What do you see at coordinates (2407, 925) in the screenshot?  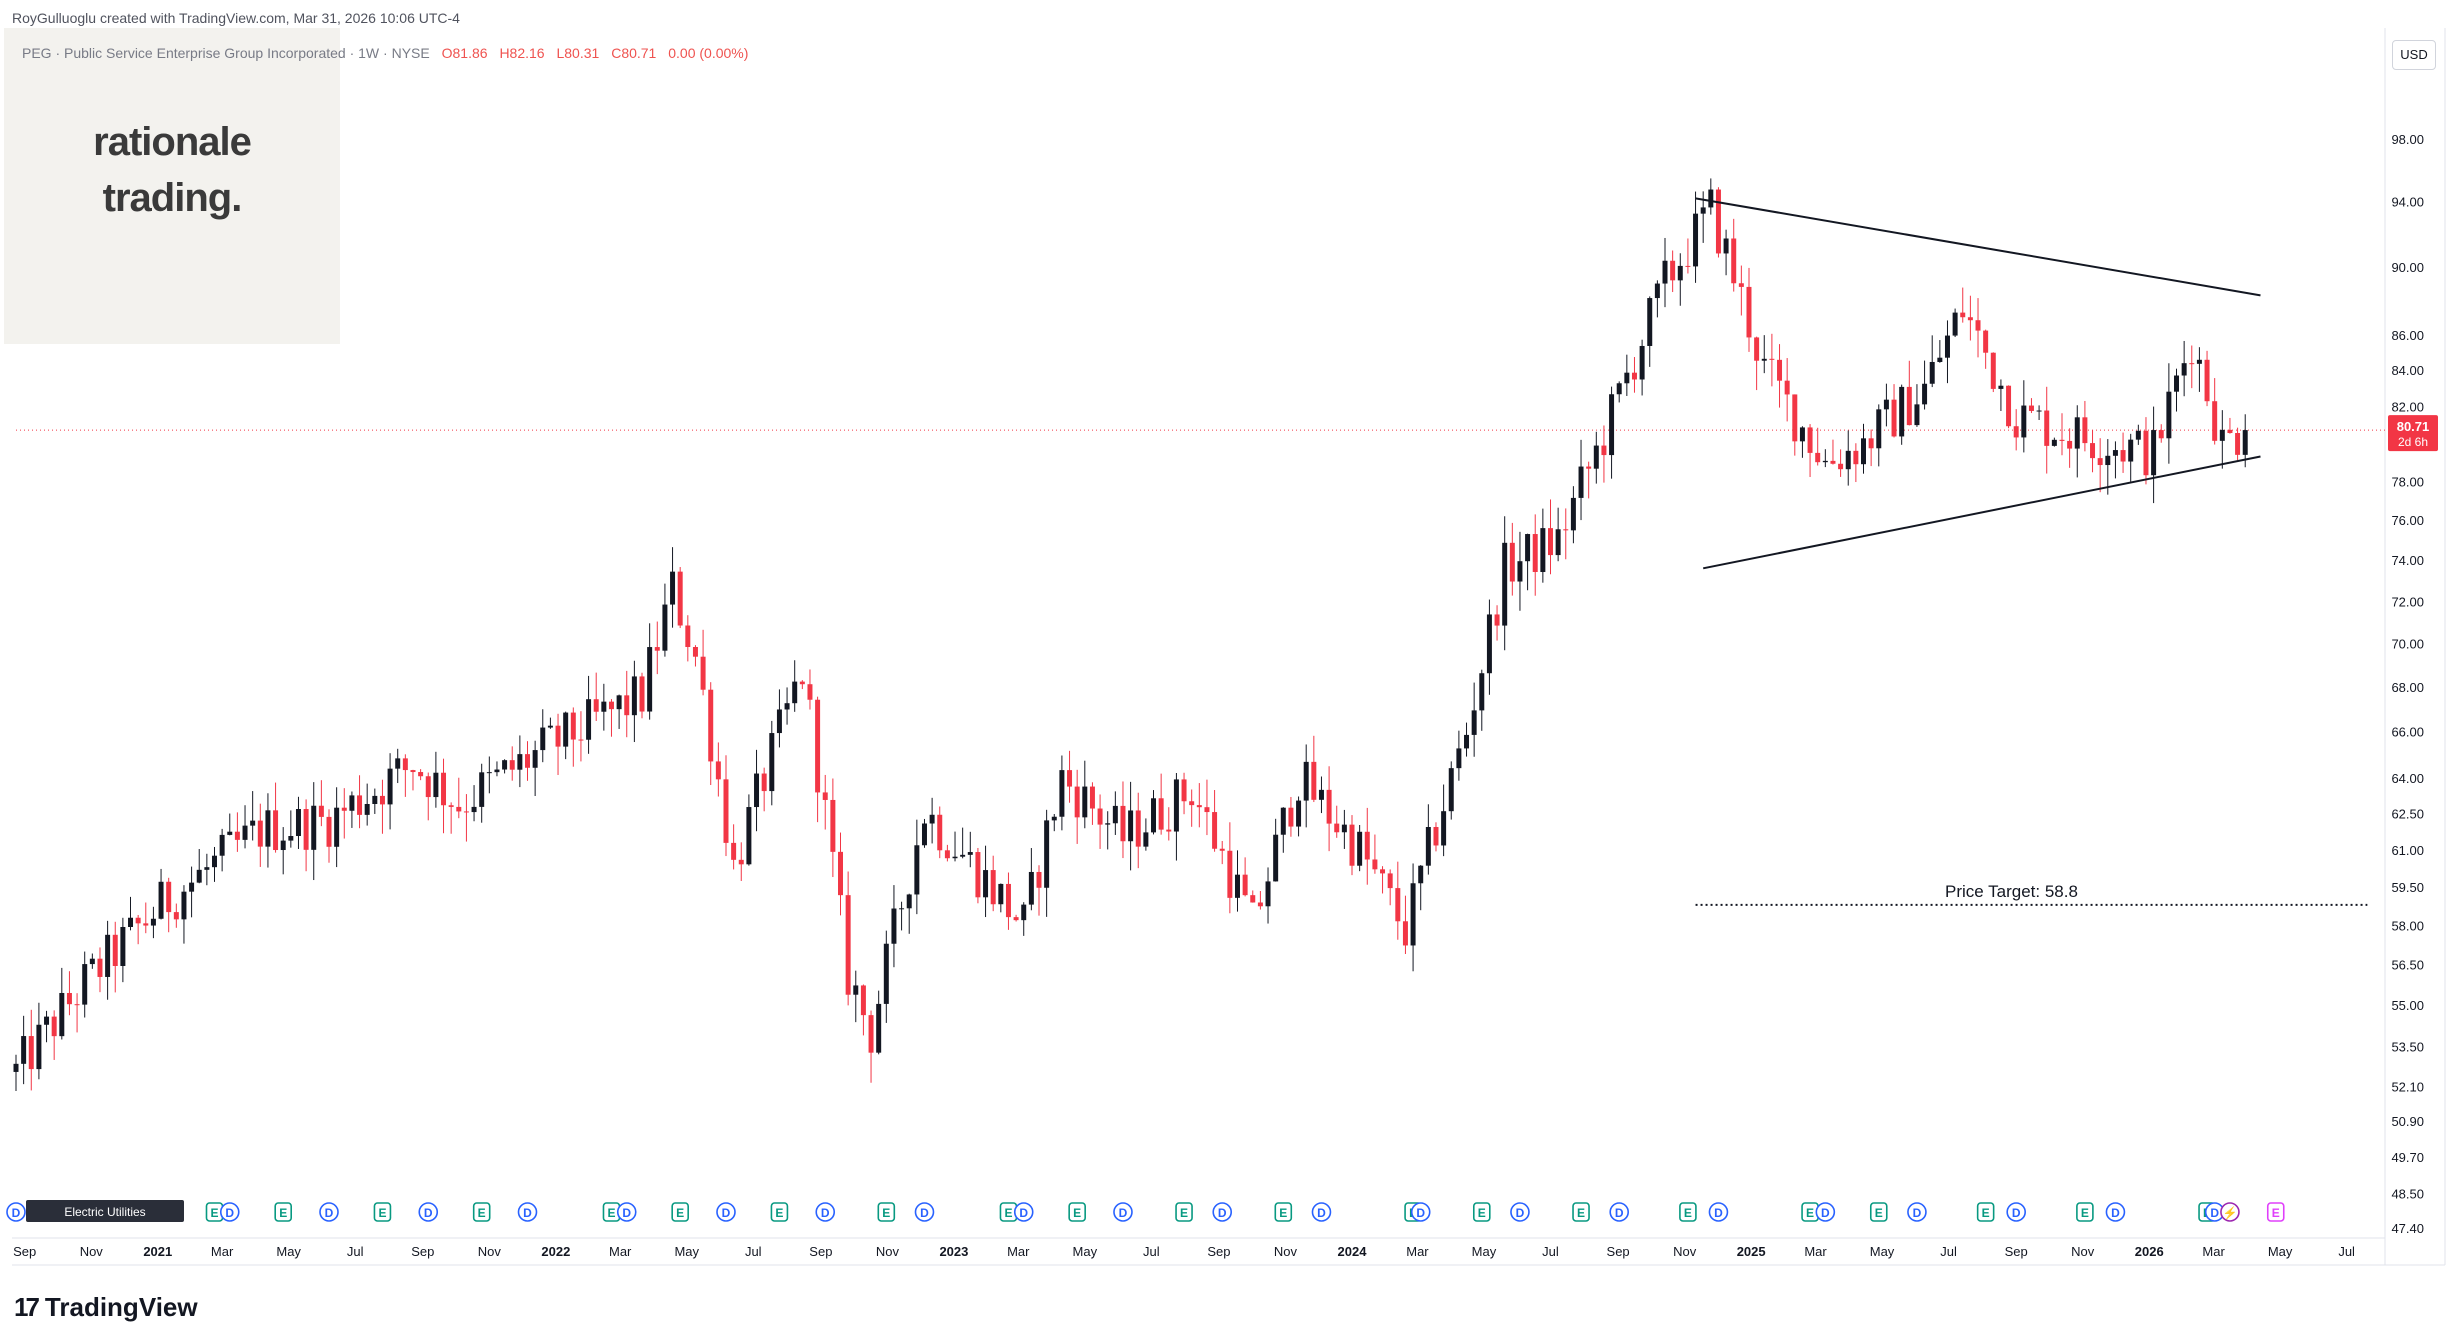 I see `y-tick-label: 58.00` at bounding box center [2407, 925].